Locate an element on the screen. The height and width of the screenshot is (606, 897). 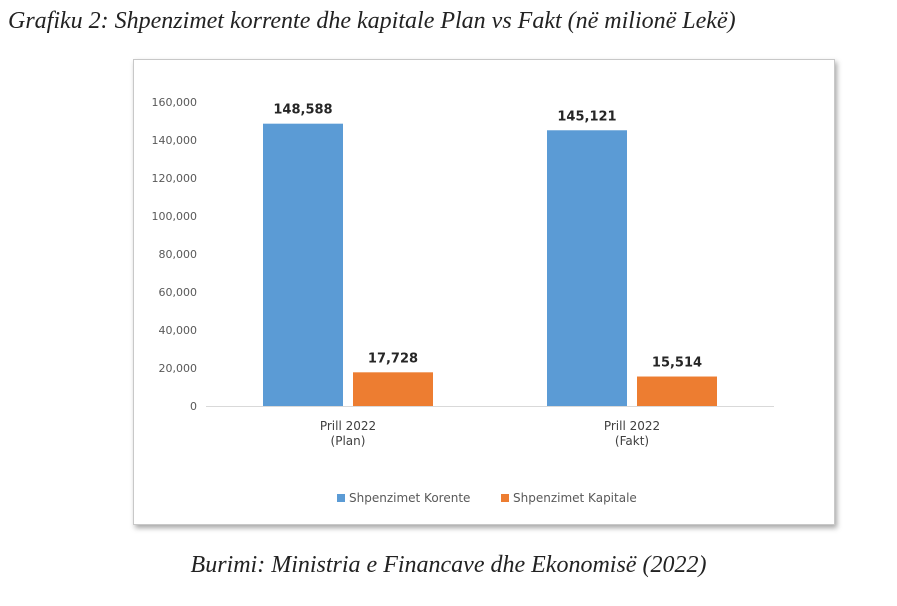
data-label: 148,588 is located at coordinates (302, 110).